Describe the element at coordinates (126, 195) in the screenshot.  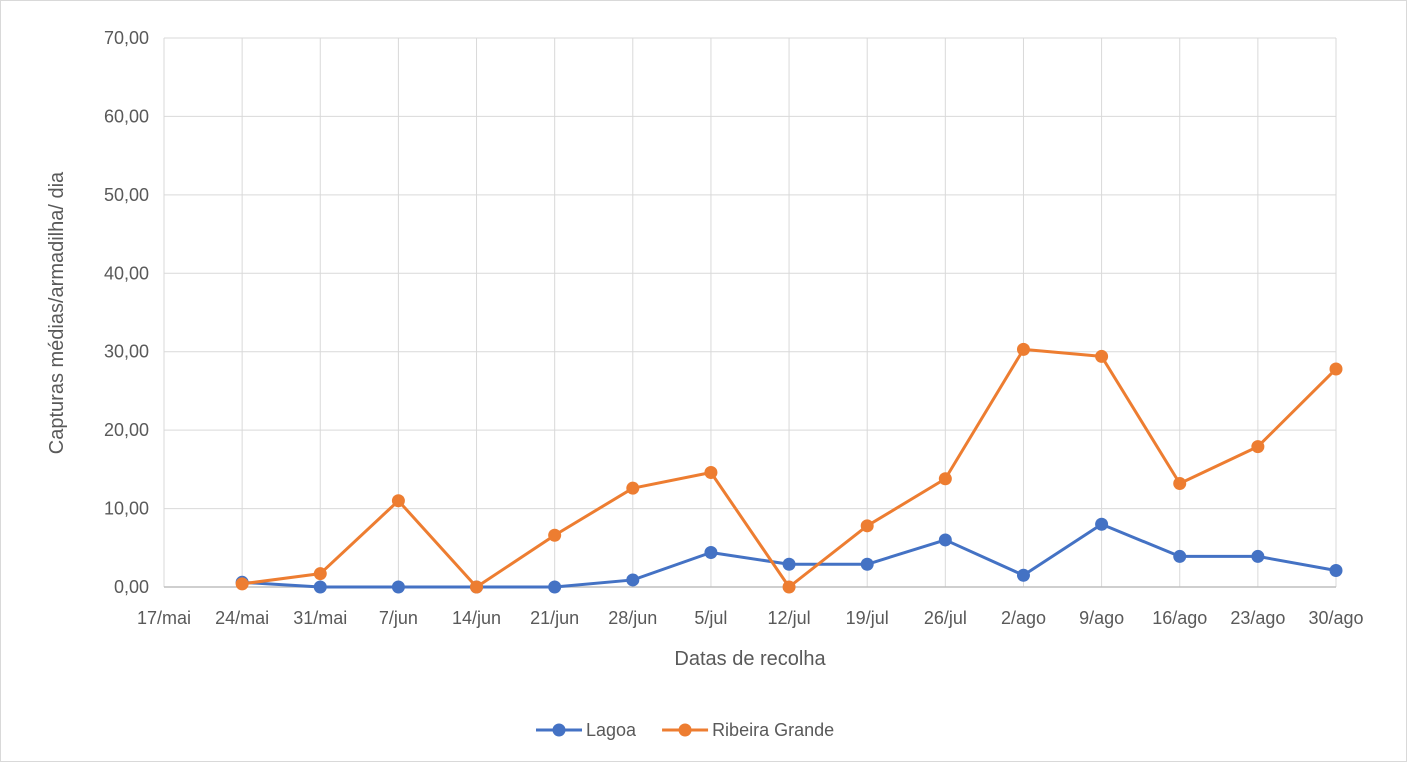
I see `y-tick-label: 50,00` at that location.